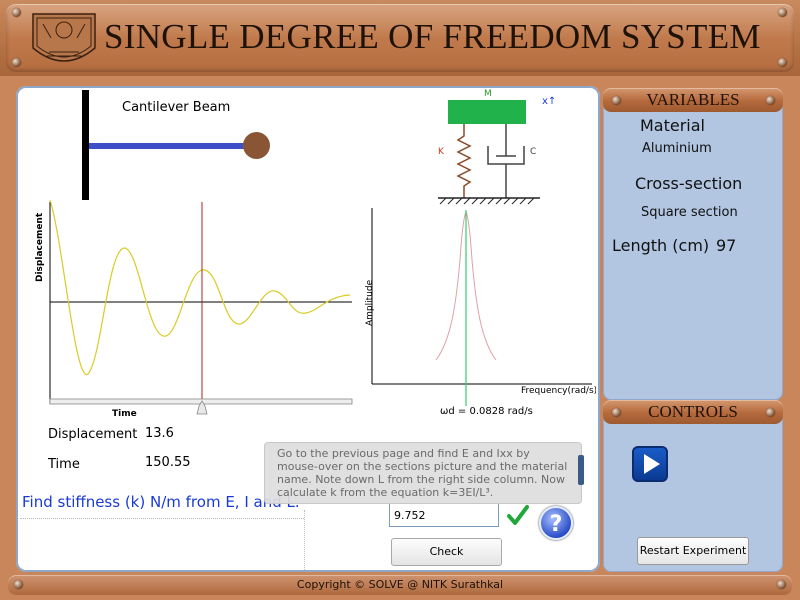 Image resolution: width=800 pixels, height=600 pixels. I want to click on mass-block, so click(487, 112).